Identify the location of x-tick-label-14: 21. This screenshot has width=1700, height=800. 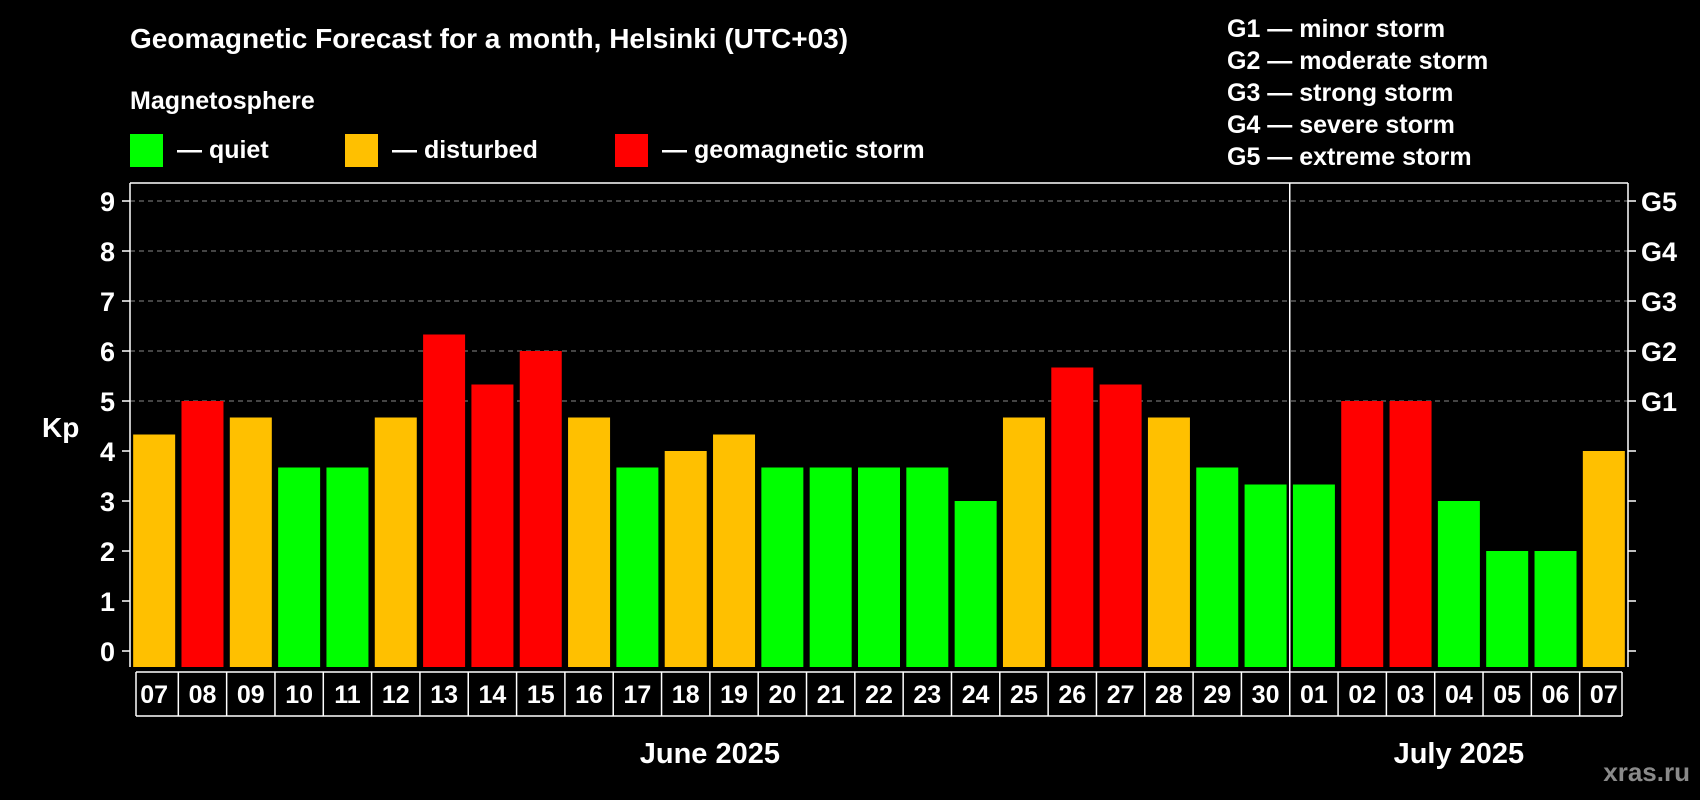
(831, 695).